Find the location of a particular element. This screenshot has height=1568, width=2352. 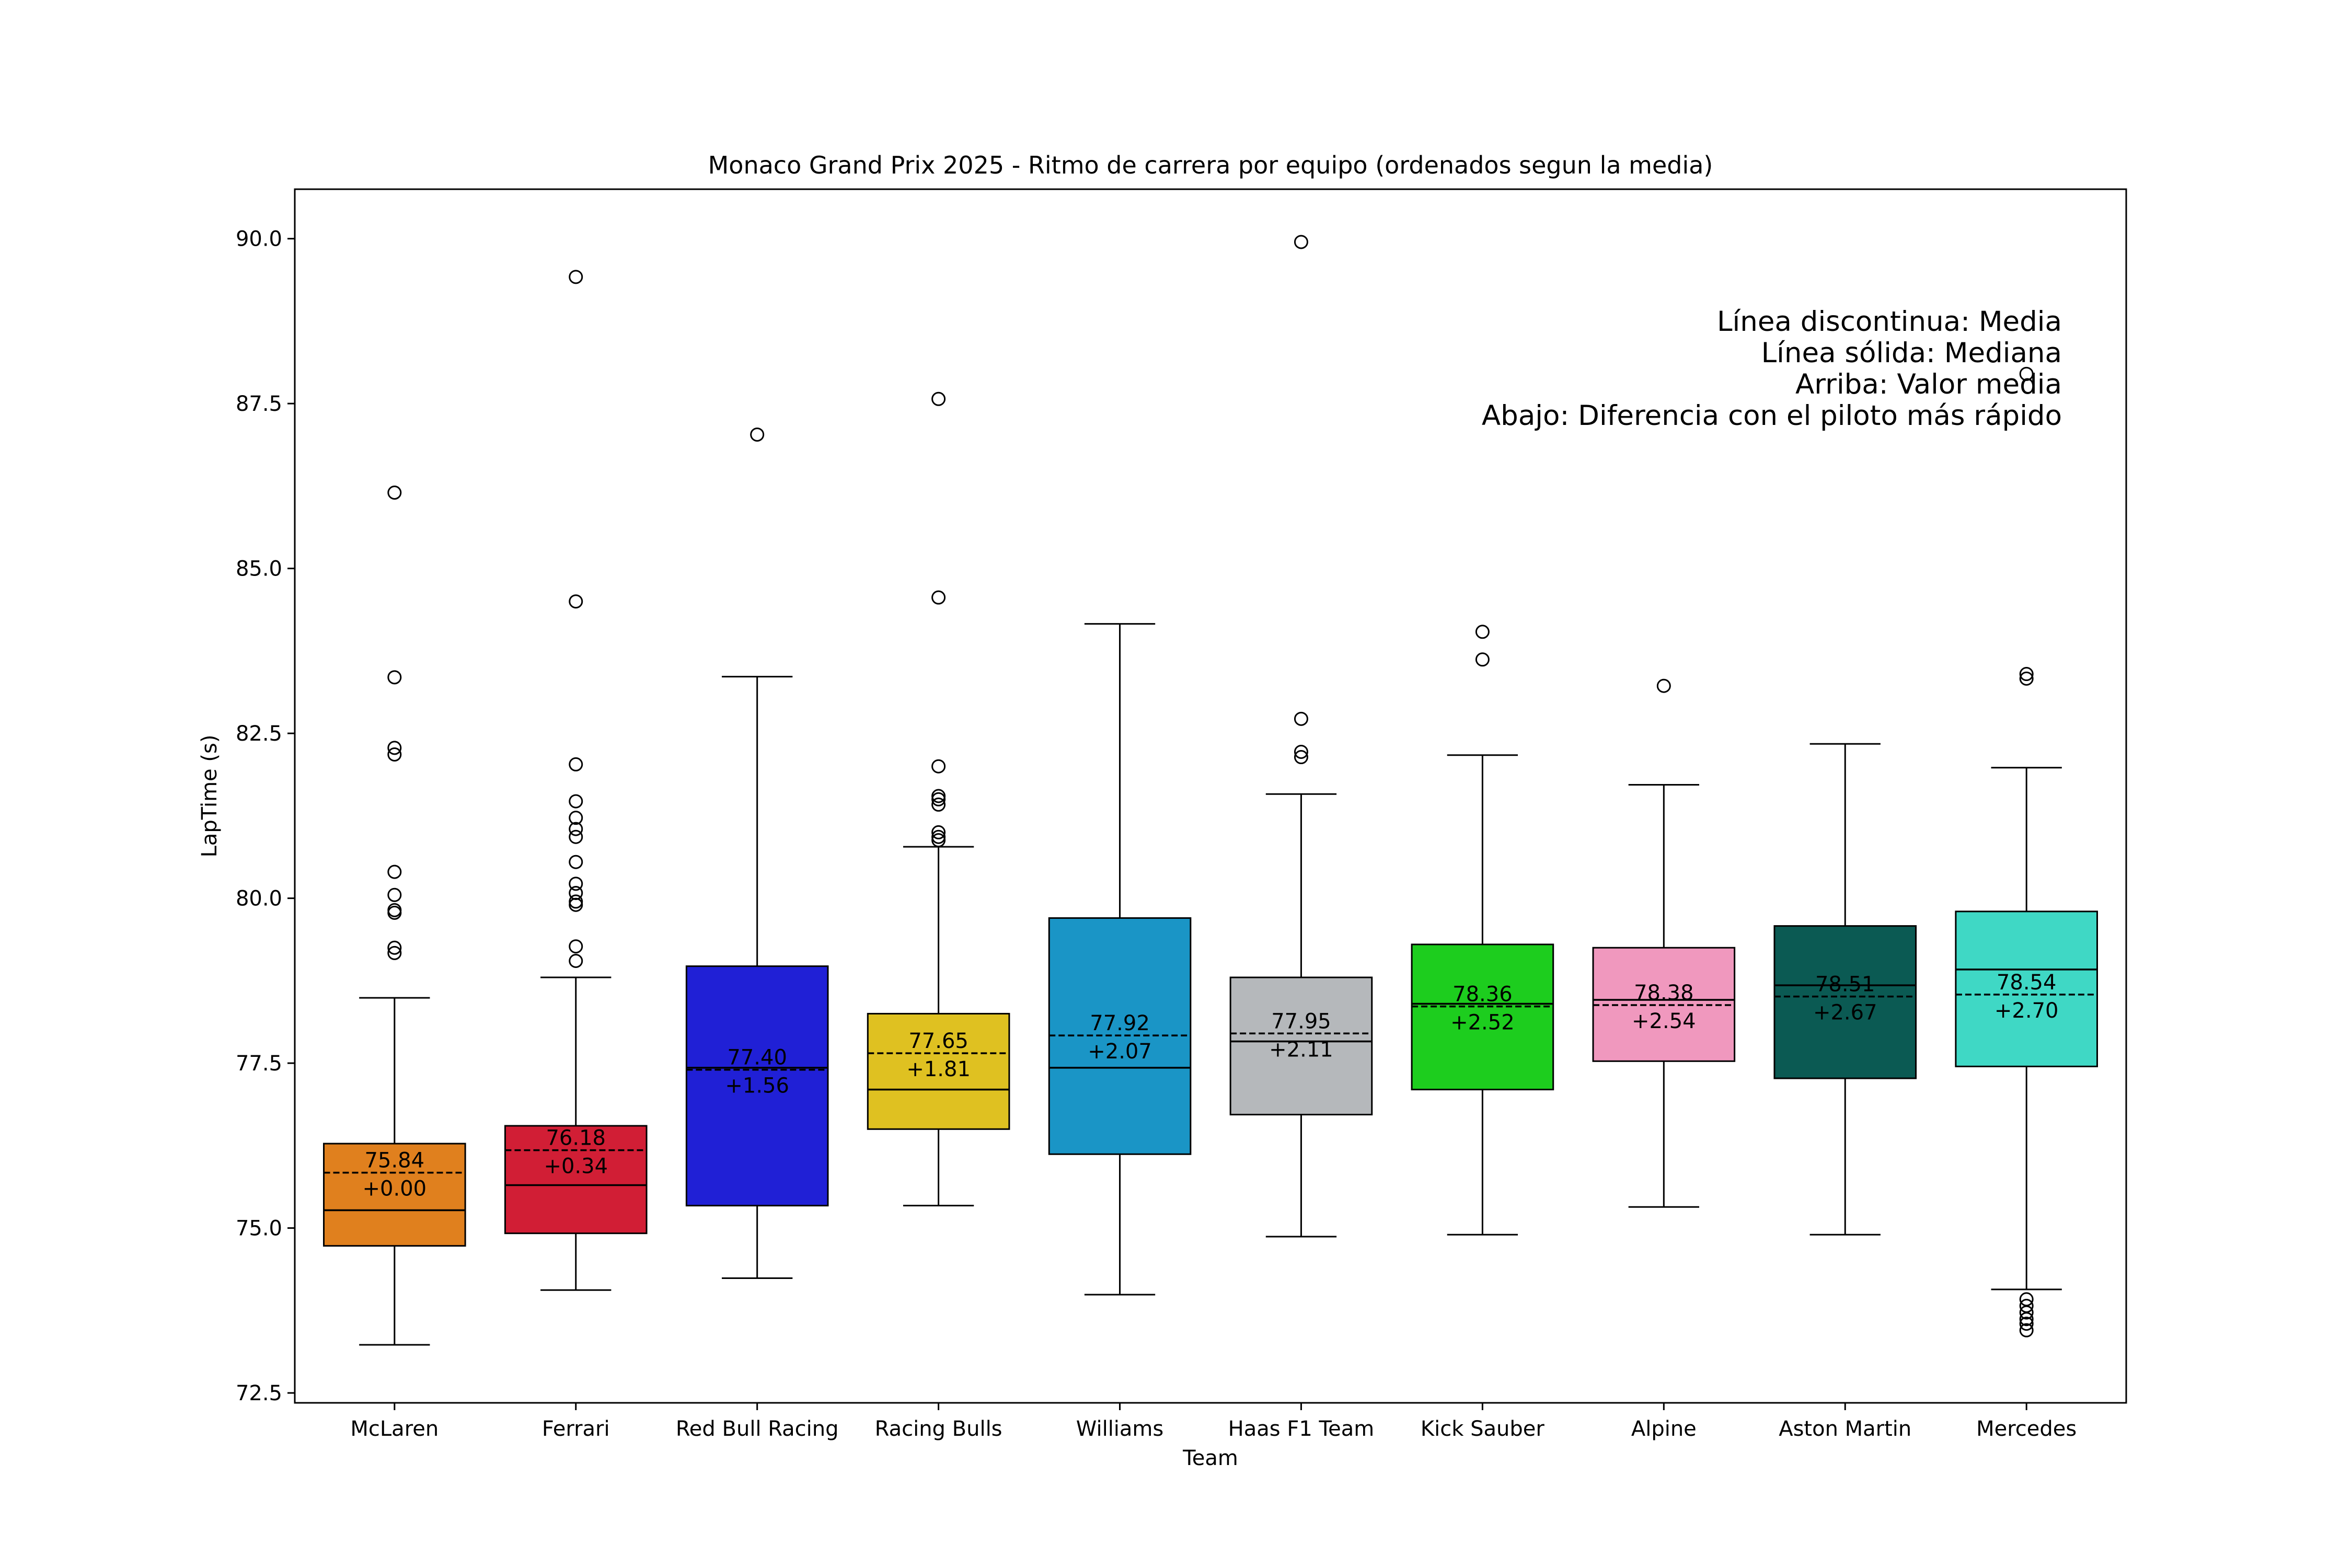

legend-line-median: Línea sólida: Mediana is located at coordinates (1911, 353).